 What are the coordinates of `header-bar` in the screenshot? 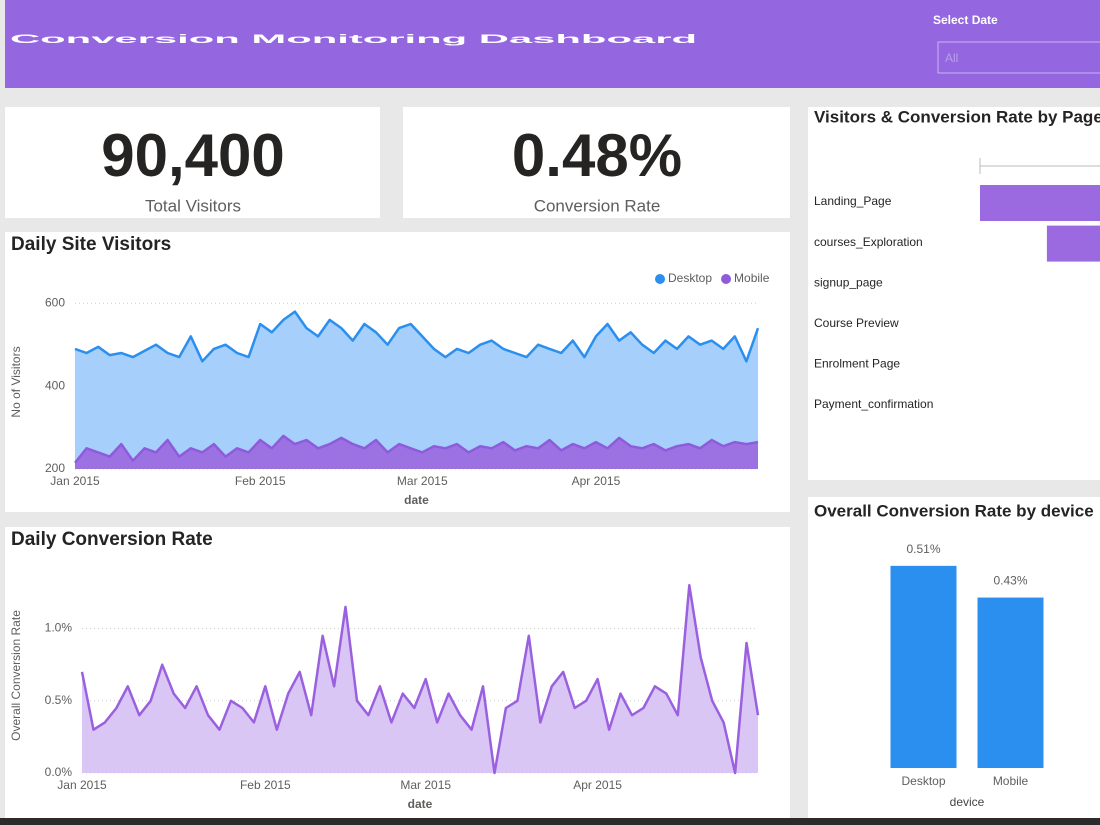 It's located at (552, 44).